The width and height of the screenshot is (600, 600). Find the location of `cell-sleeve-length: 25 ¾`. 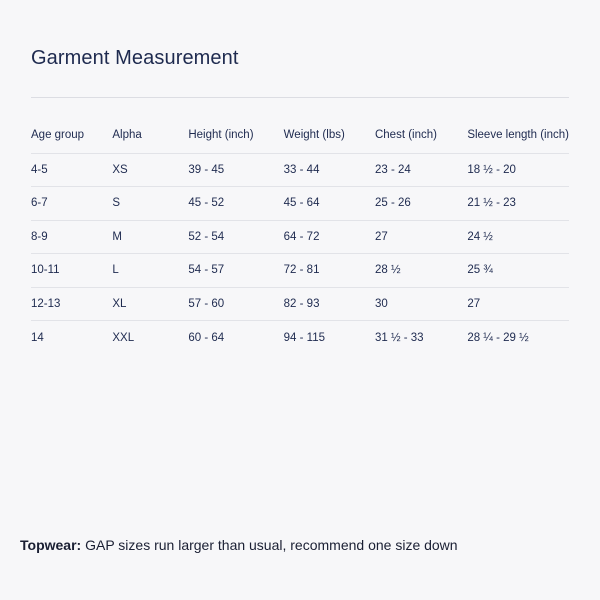

cell-sleeve-length: 25 ¾ is located at coordinates (518, 270).